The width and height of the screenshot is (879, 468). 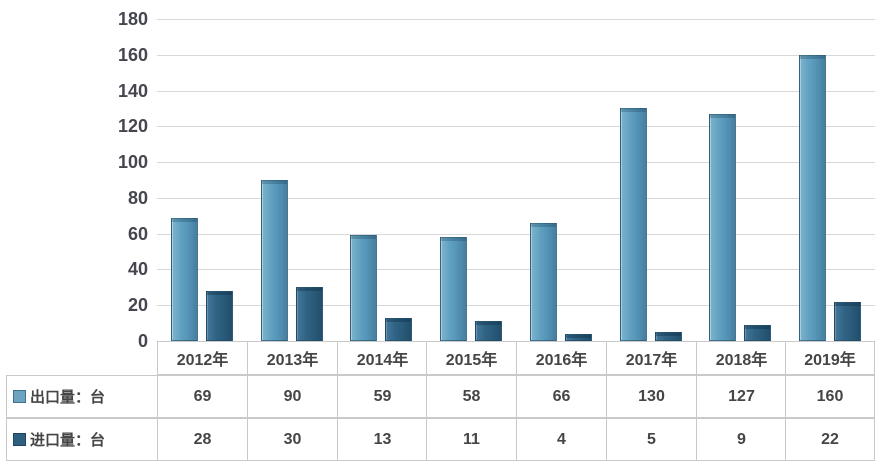 What do you see at coordinates (132, 162) in the screenshot?
I see `y-axis-tick-label: 100` at bounding box center [132, 162].